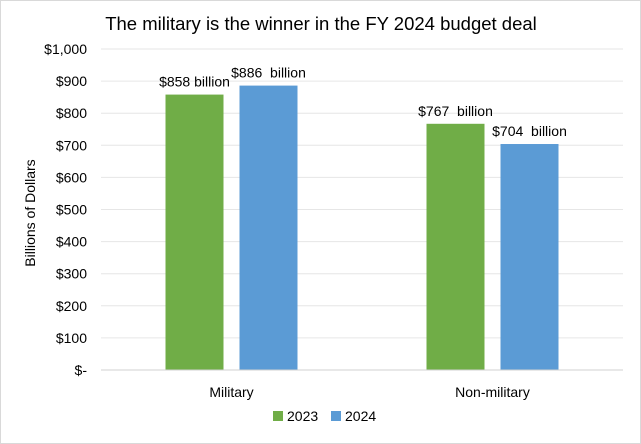 This screenshot has width=641, height=444. Describe the element at coordinates (324, 416) in the screenshot. I see `legend: 2023 2024` at that location.